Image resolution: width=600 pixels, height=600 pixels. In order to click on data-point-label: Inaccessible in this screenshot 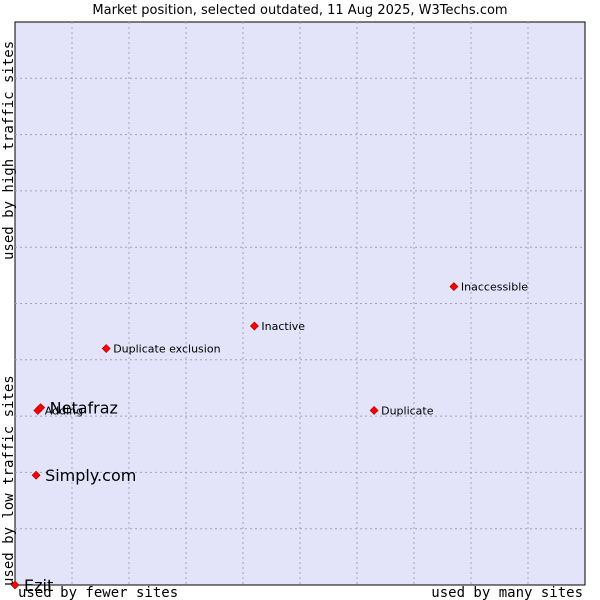, I will do `click(494, 287)`.